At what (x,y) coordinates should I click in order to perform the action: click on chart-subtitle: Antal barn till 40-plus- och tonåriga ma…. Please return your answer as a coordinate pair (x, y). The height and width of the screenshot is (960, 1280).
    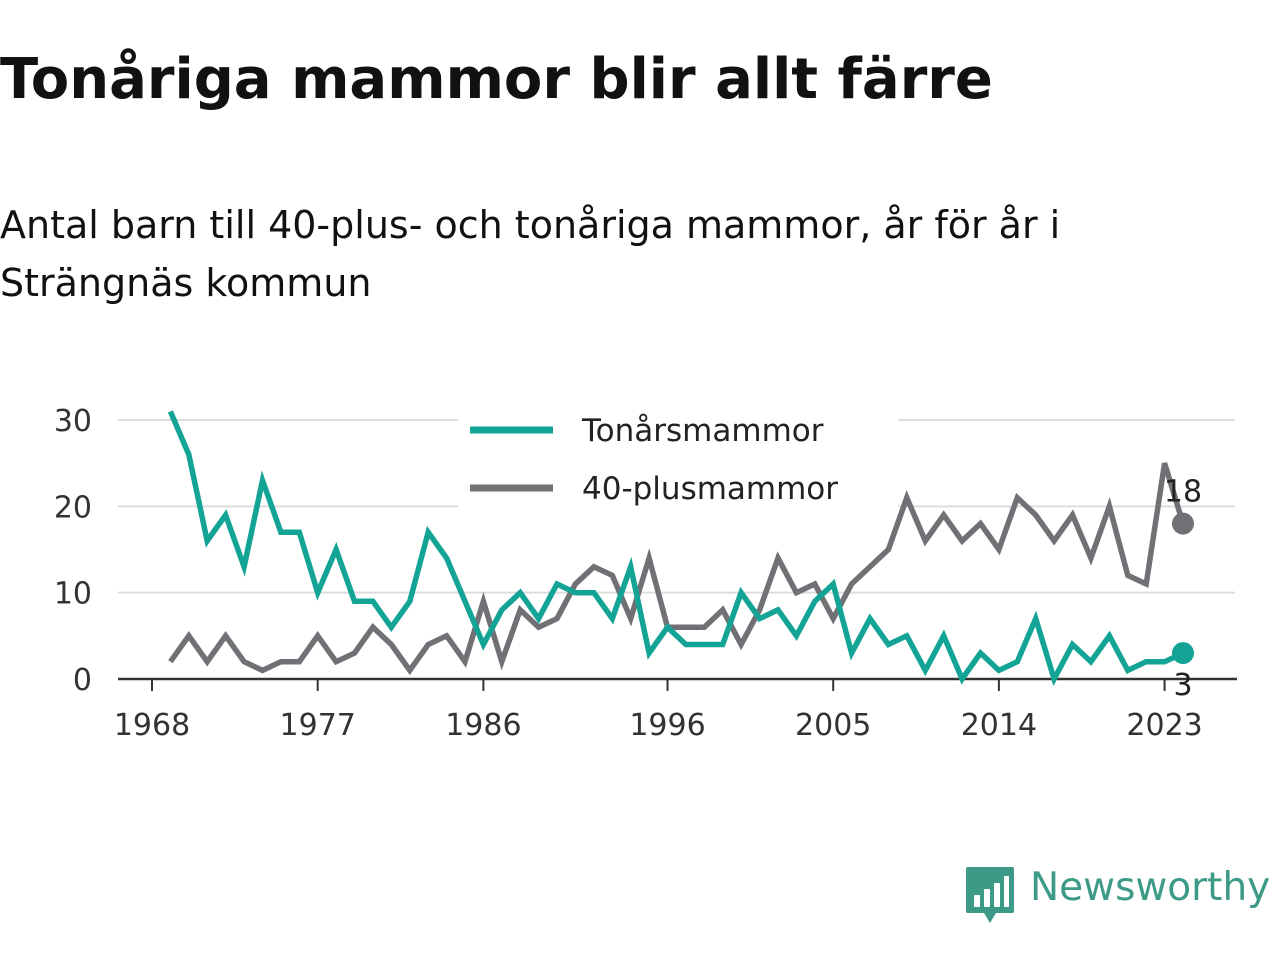
    Looking at the image, I should click on (530, 254).